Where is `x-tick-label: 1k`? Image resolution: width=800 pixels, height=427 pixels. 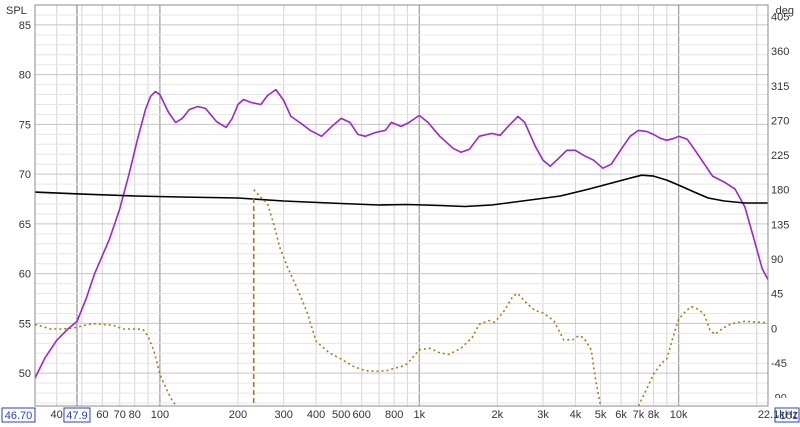
x-tick-label: 1k is located at coordinates (419, 415).